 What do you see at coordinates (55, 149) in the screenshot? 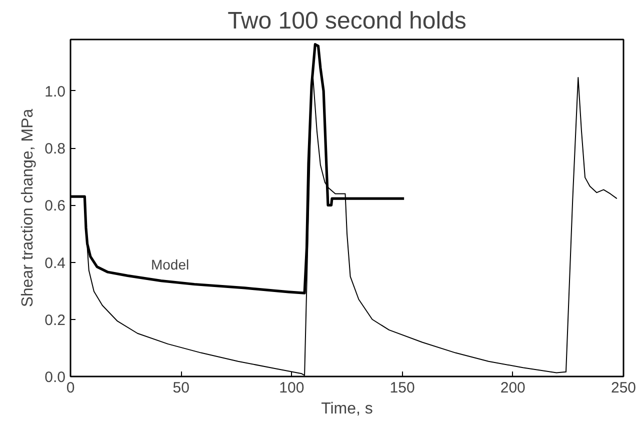
I see `y-tick-label: 0.8` at bounding box center [55, 149].